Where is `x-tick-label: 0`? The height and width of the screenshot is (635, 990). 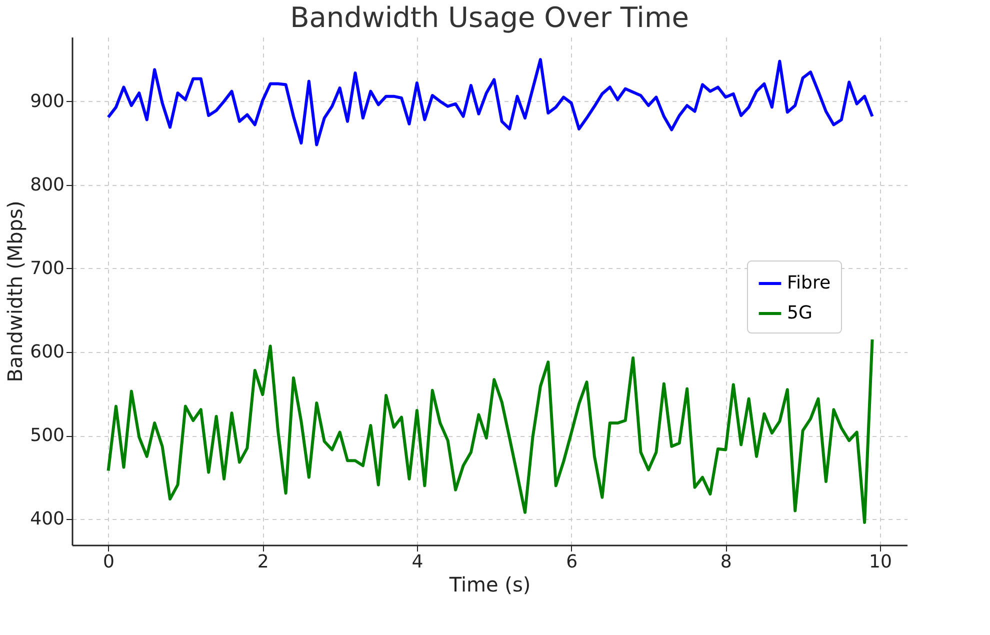
x-tick-label: 0 is located at coordinates (108, 562).